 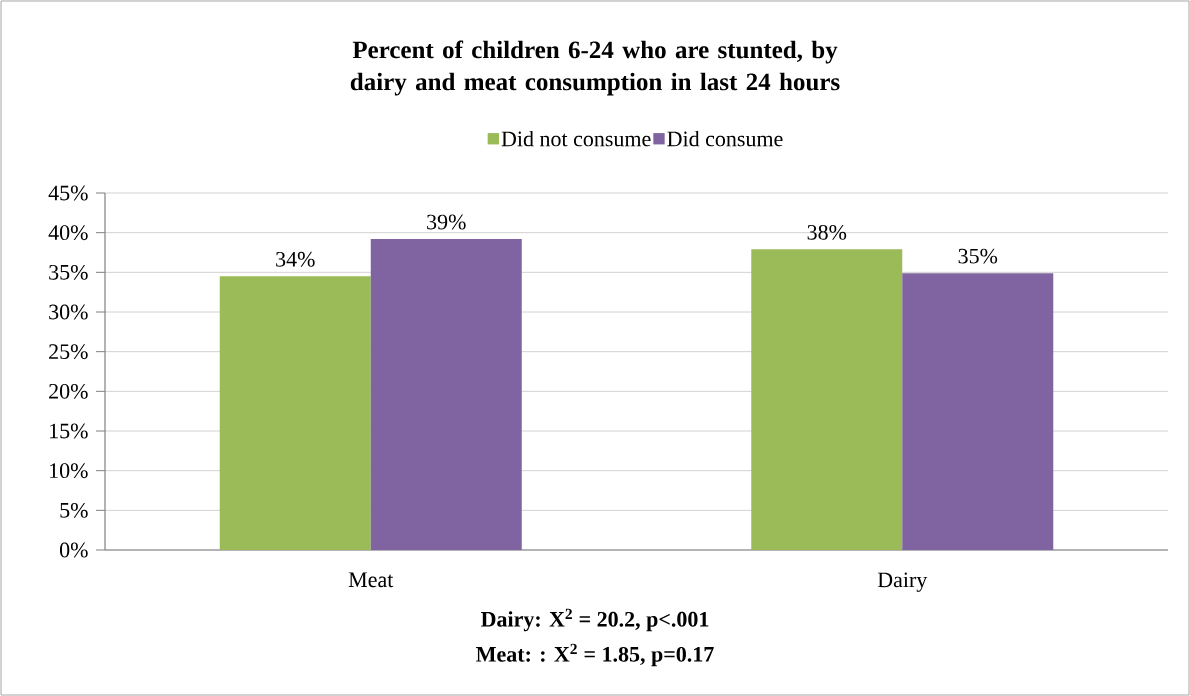 What do you see at coordinates (68, 272) in the screenshot?
I see `y-tick-label: 35%` at bounding box center [68, 272].